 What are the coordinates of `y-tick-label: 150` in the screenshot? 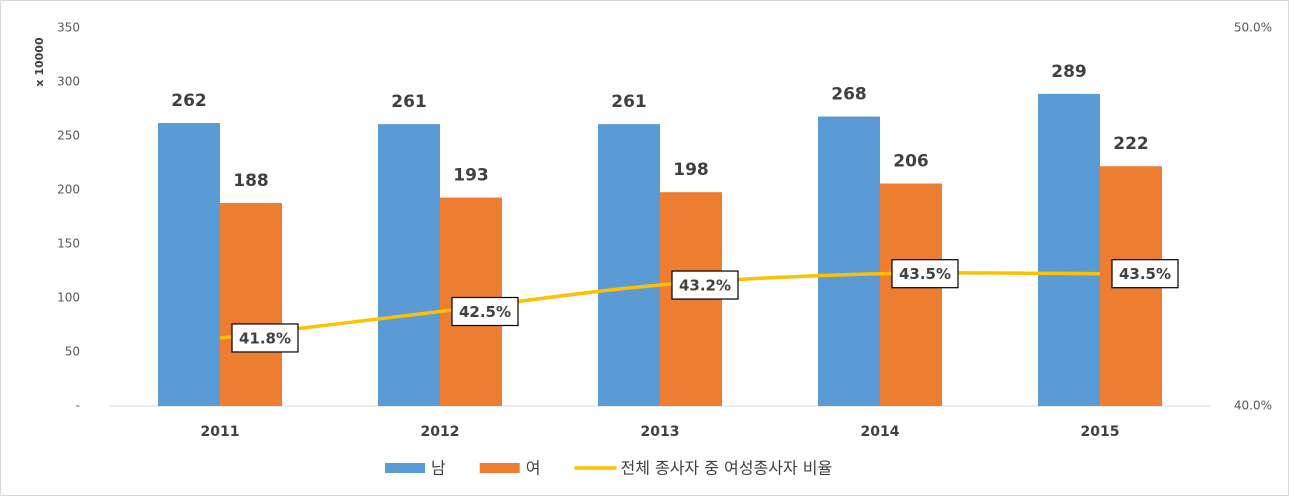 It's located at (68, 244).